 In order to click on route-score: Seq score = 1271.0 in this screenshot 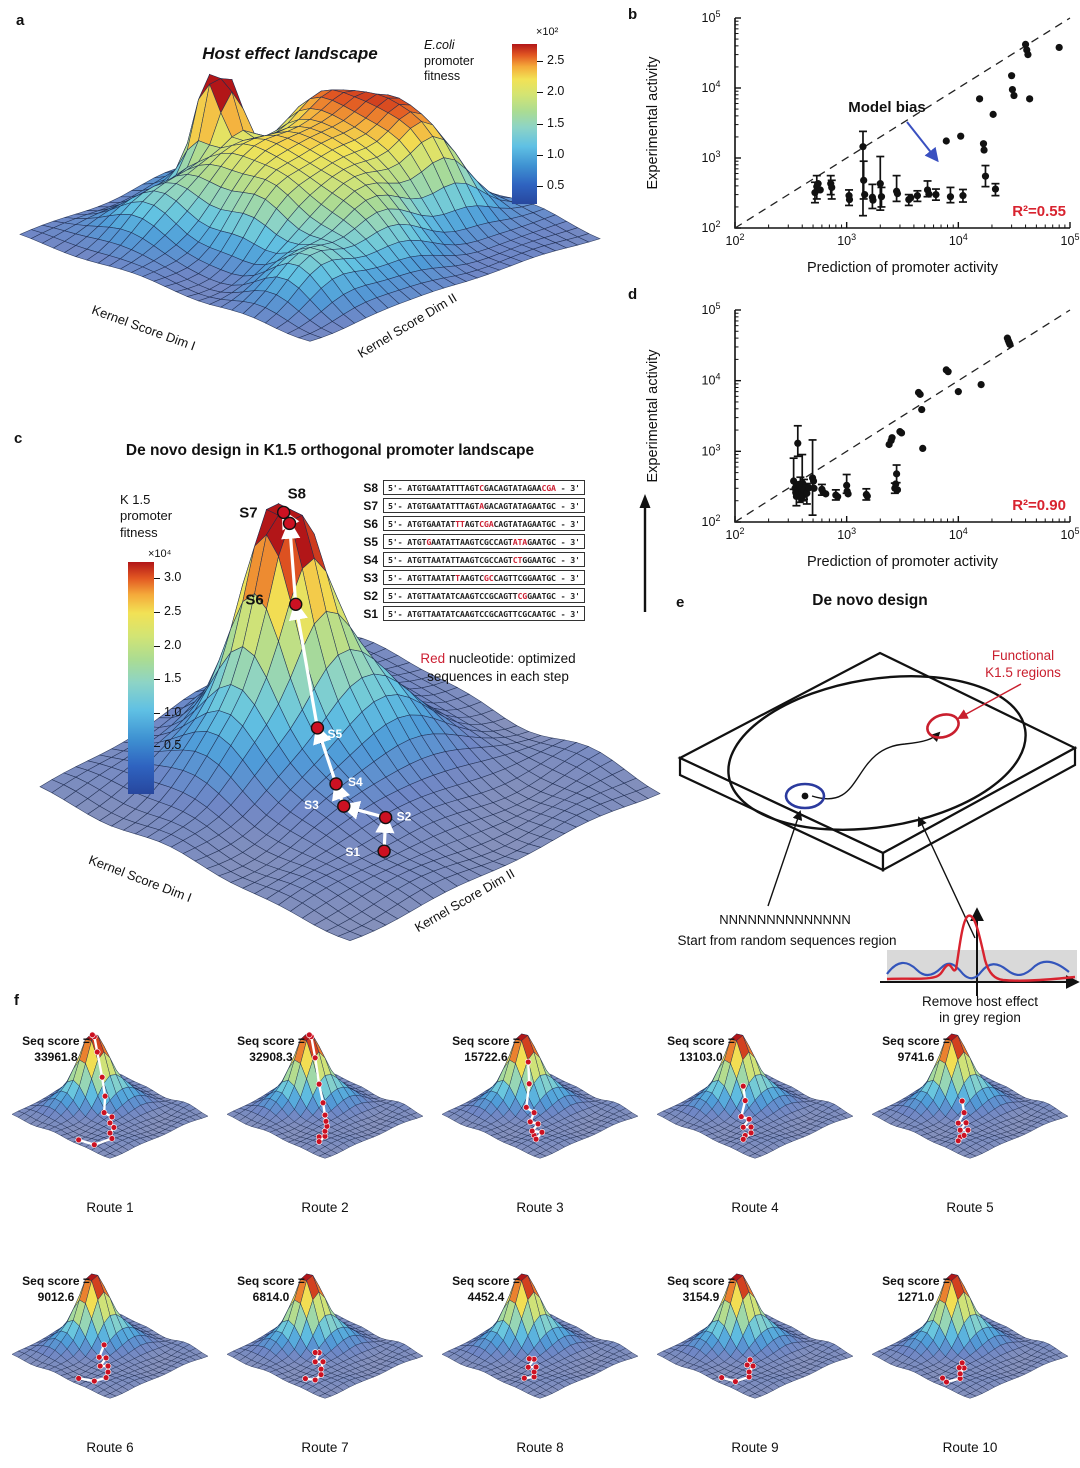, I will do `click(916, 1289)`.